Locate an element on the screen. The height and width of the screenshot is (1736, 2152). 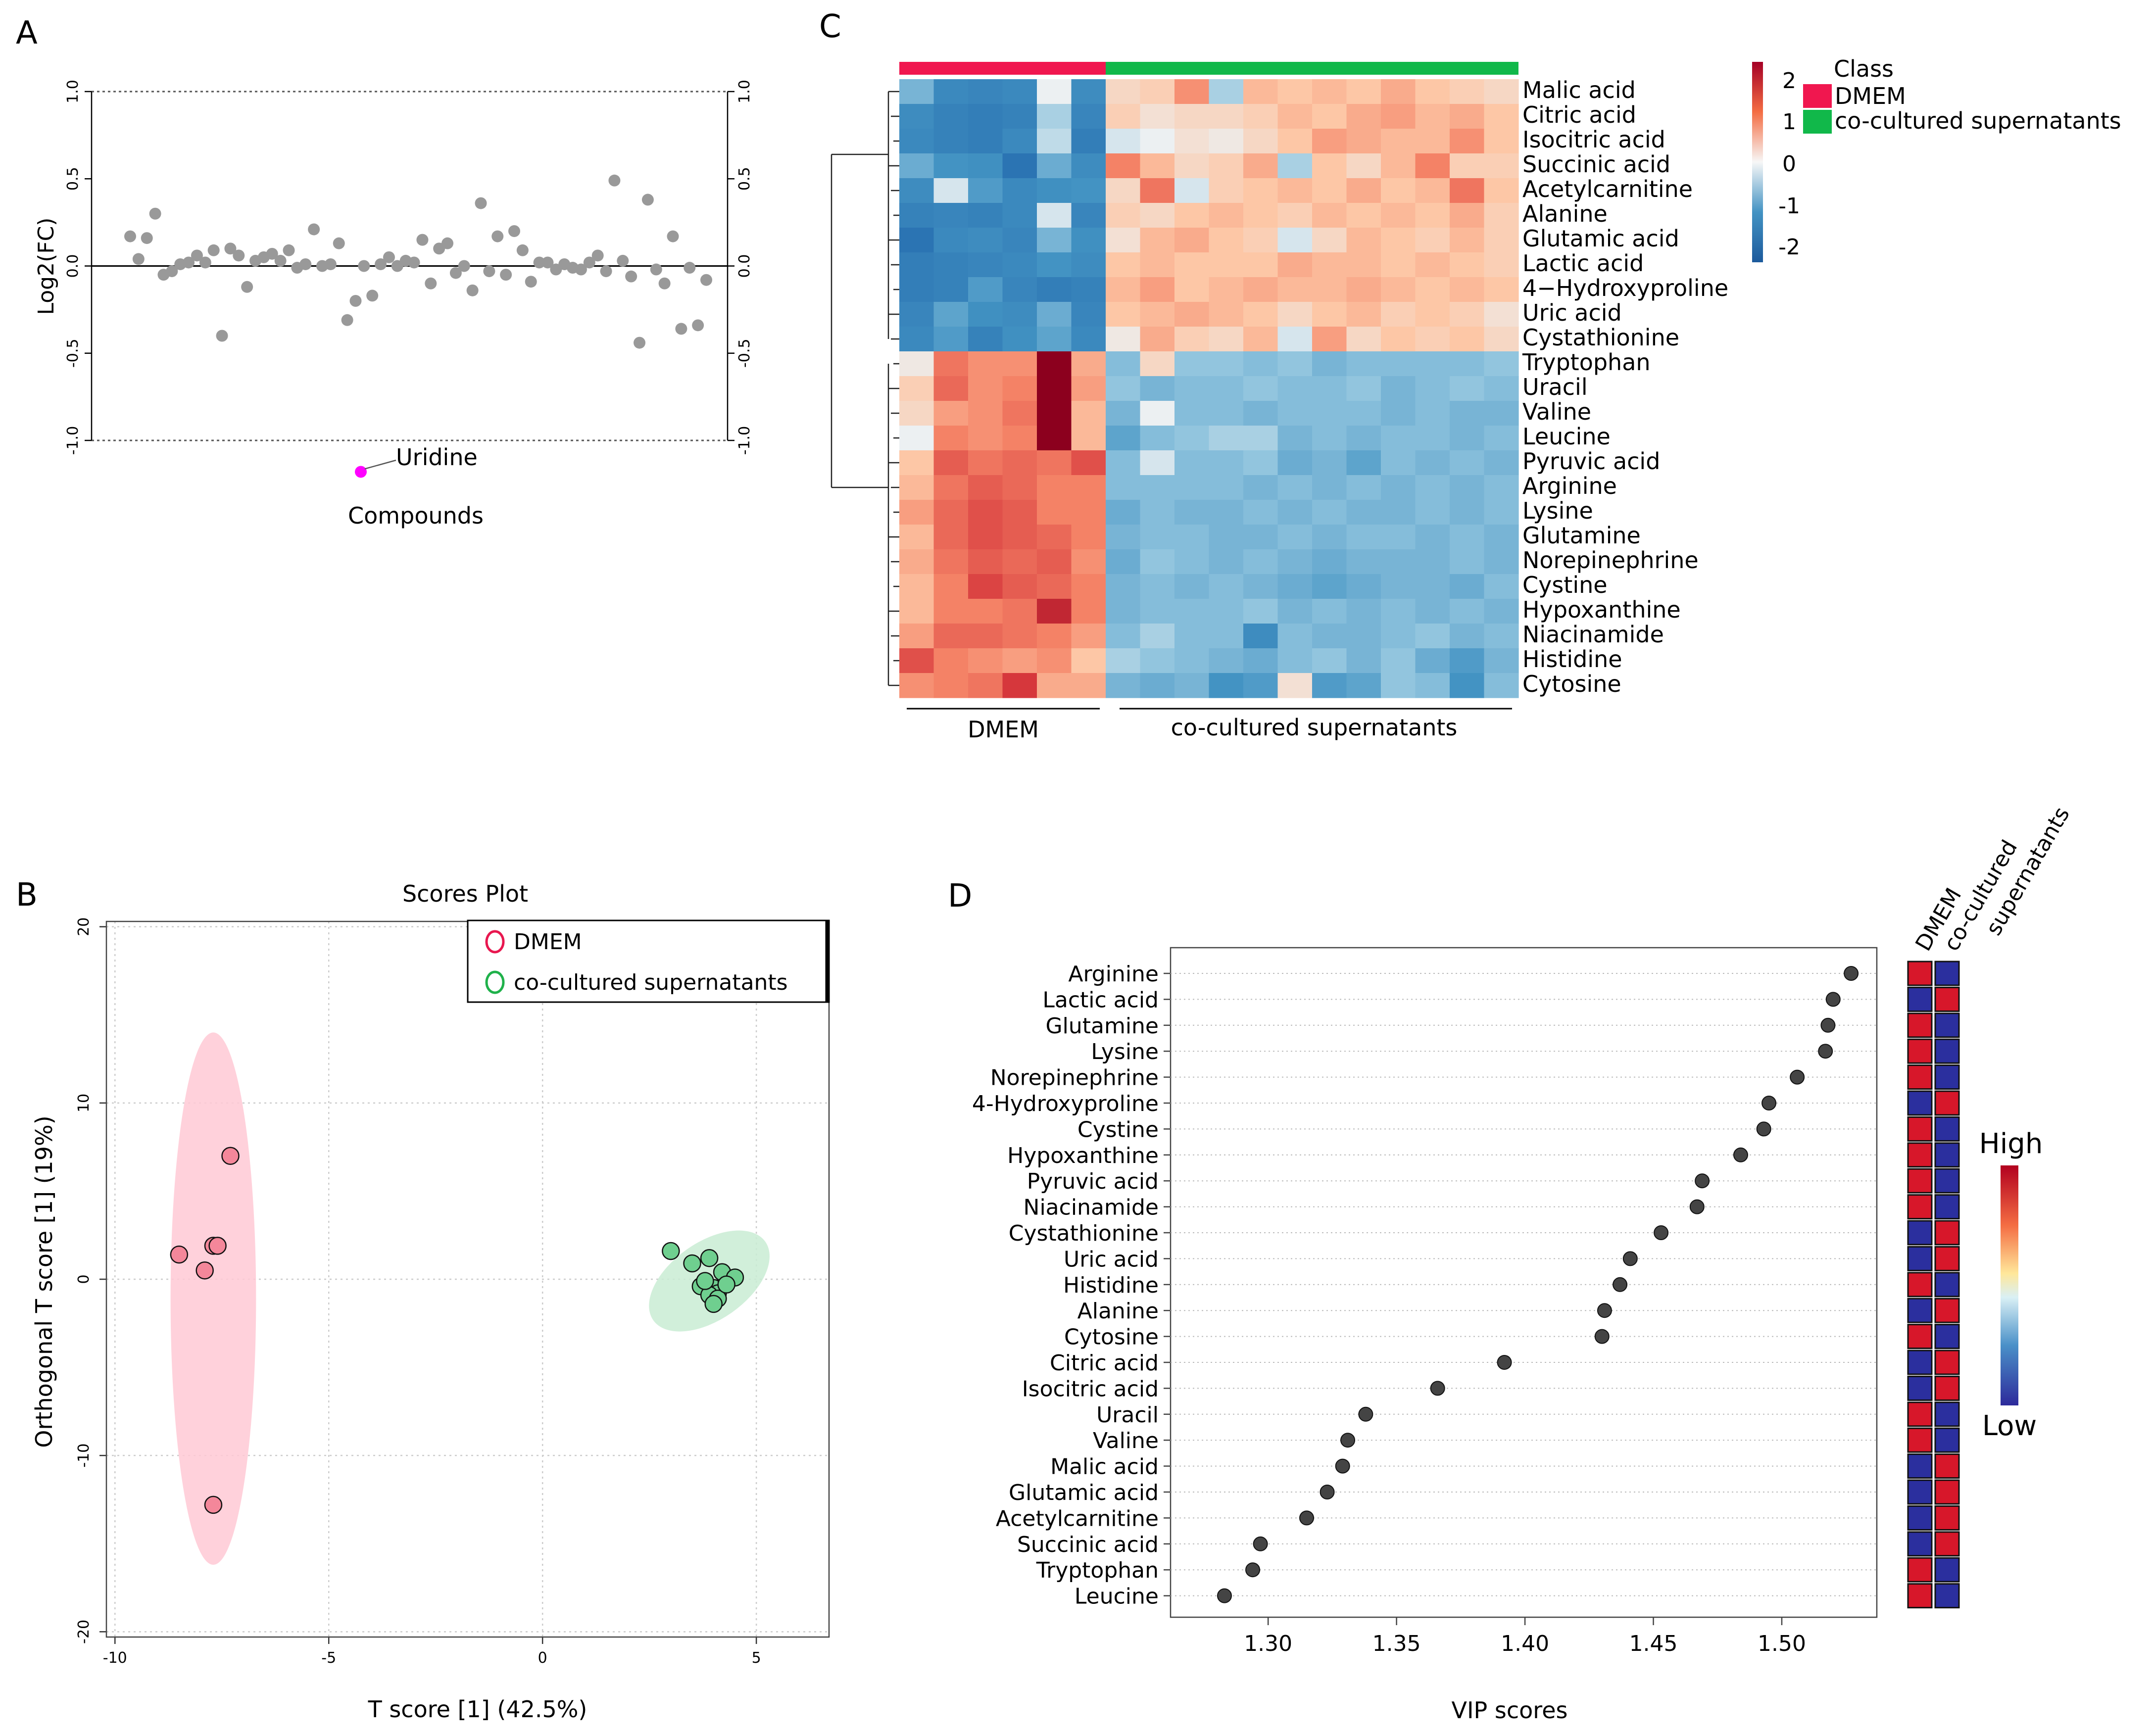
d-row-label: Lysine is located at coordinates (1125, 1051).